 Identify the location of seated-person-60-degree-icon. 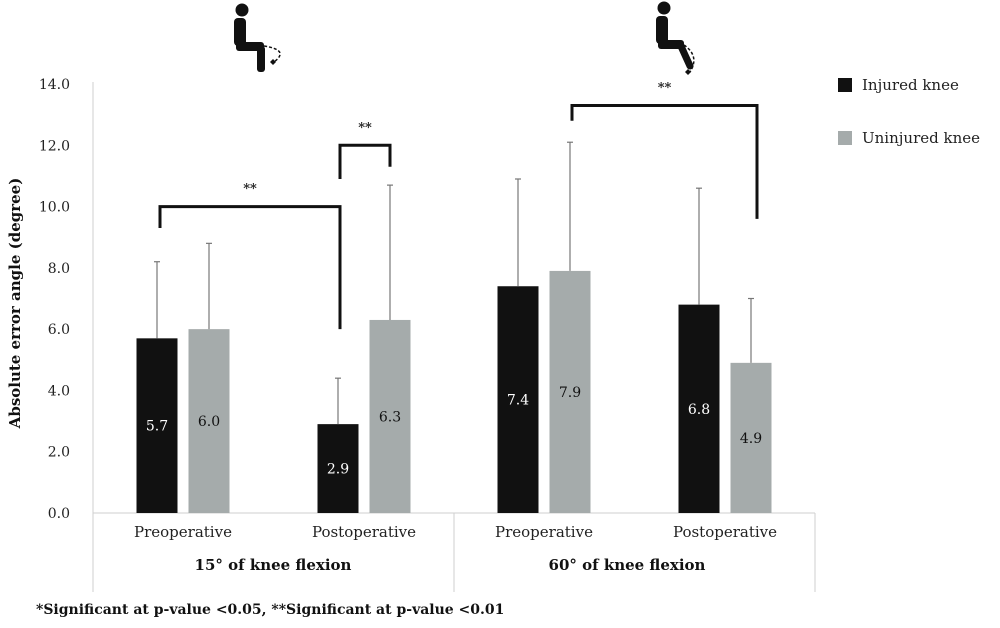
(675, 38).